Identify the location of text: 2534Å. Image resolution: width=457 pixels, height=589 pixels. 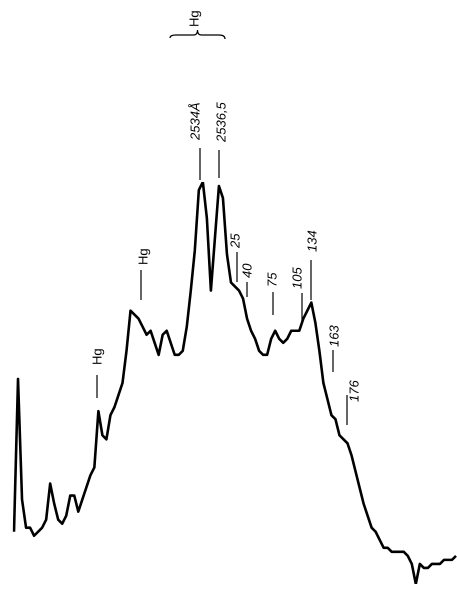
(195, 121).